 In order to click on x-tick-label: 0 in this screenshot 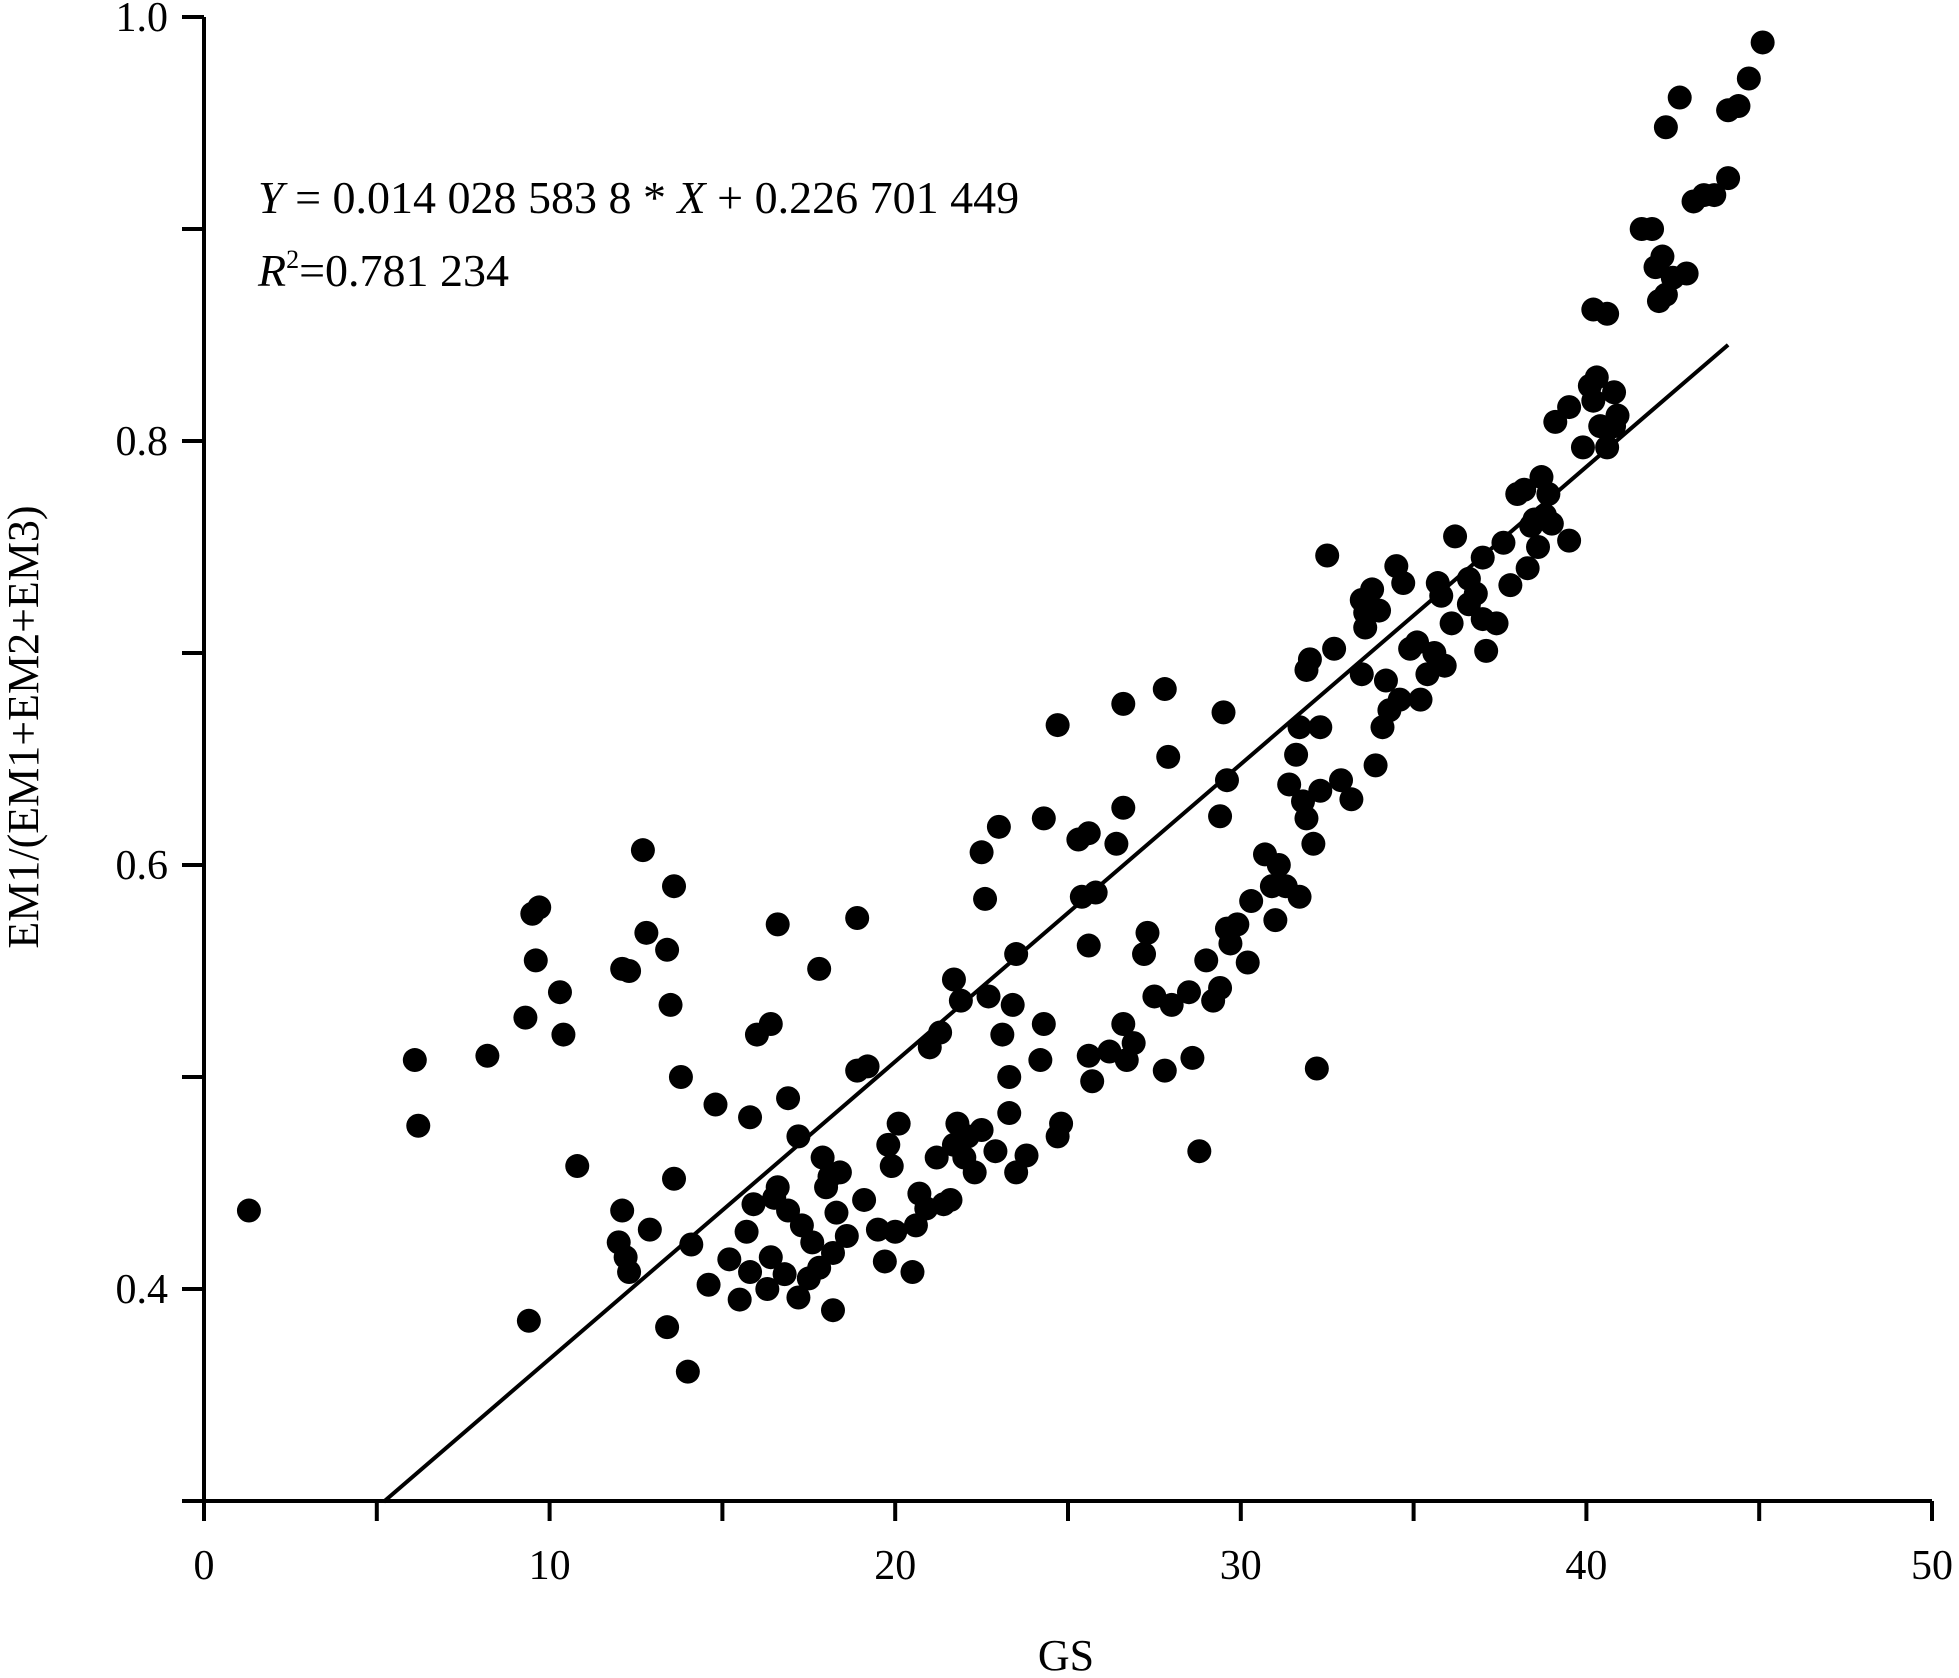, I will do `click(204, 1566)`.